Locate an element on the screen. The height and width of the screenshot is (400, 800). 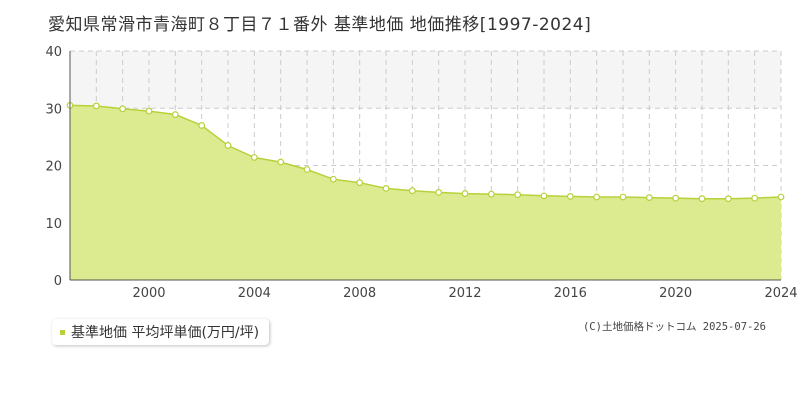
x-tick-label: 2024 is located at coordinates (780, 293).